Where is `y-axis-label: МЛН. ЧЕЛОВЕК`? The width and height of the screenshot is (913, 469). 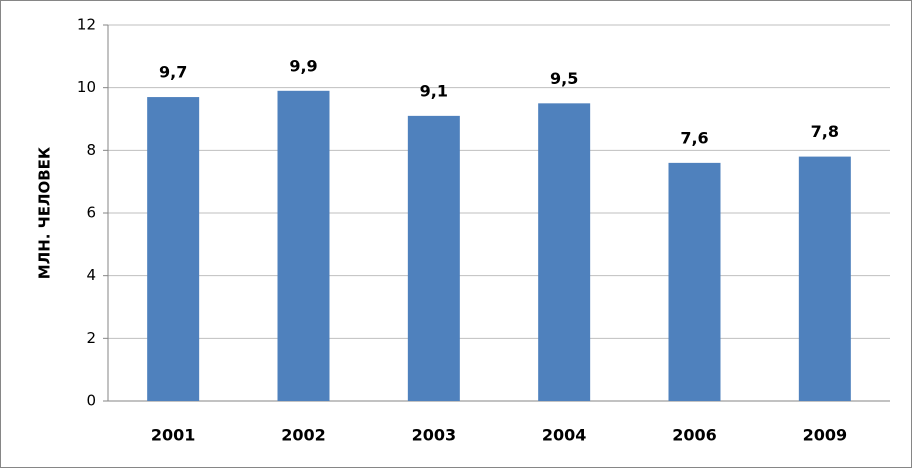 y-axis-label: МЛН. ЧЕЛОВЕК is located at coordinates (45, 212).